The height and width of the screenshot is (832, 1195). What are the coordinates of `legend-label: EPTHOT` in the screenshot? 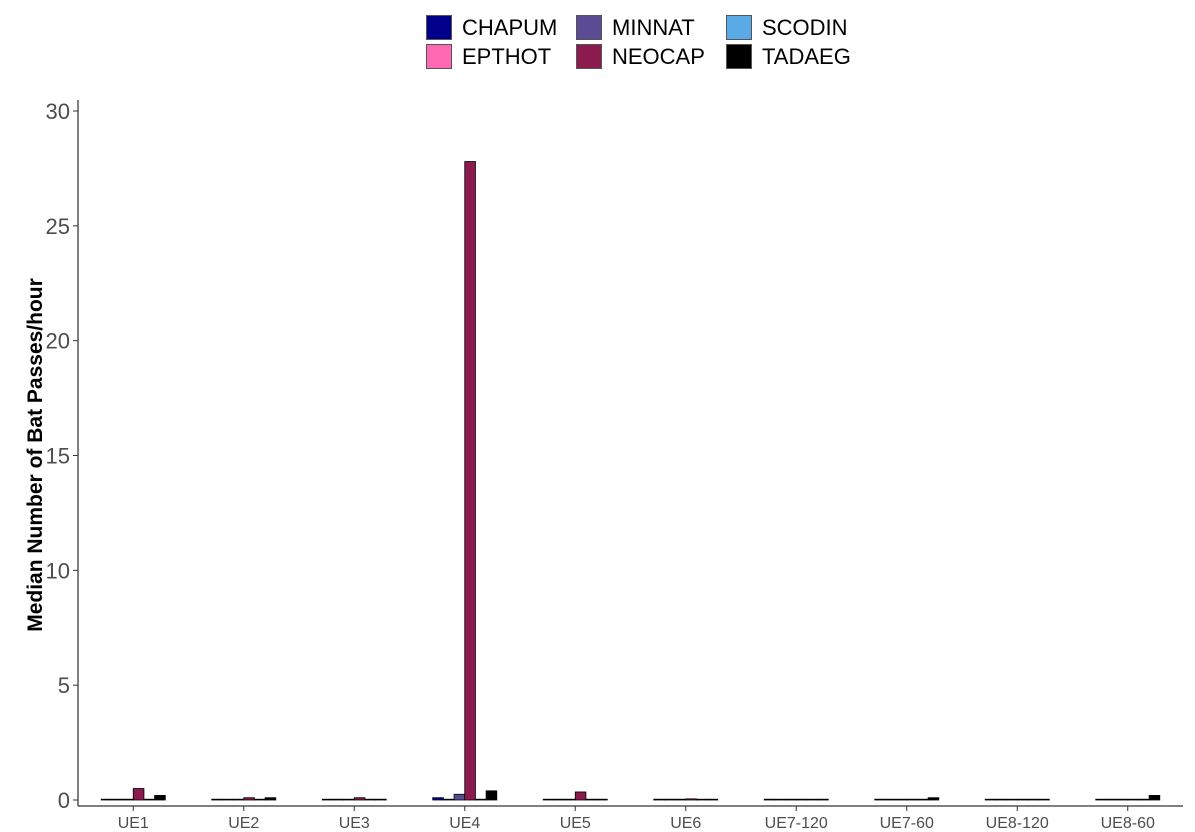 It's located at (507, 56).